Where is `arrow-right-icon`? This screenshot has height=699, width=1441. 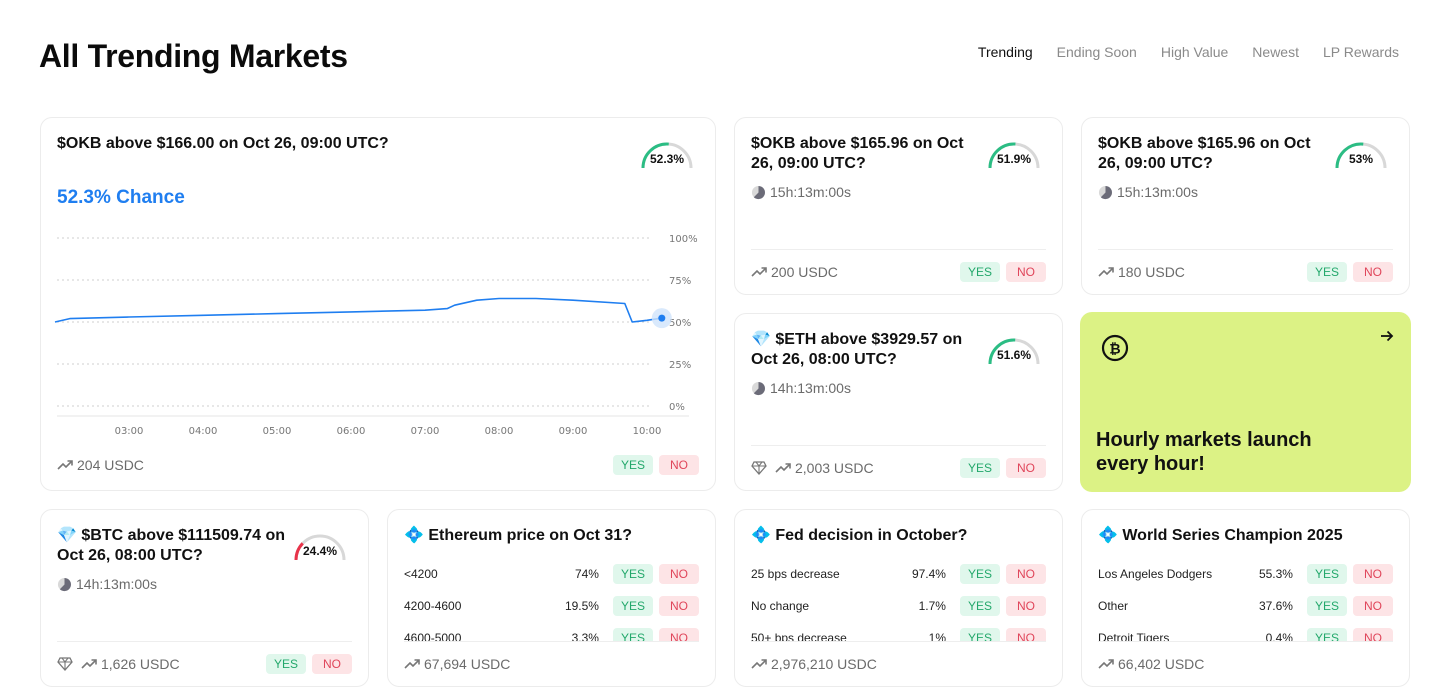
arrow-right-icon is located at coordinates (1387, 336).